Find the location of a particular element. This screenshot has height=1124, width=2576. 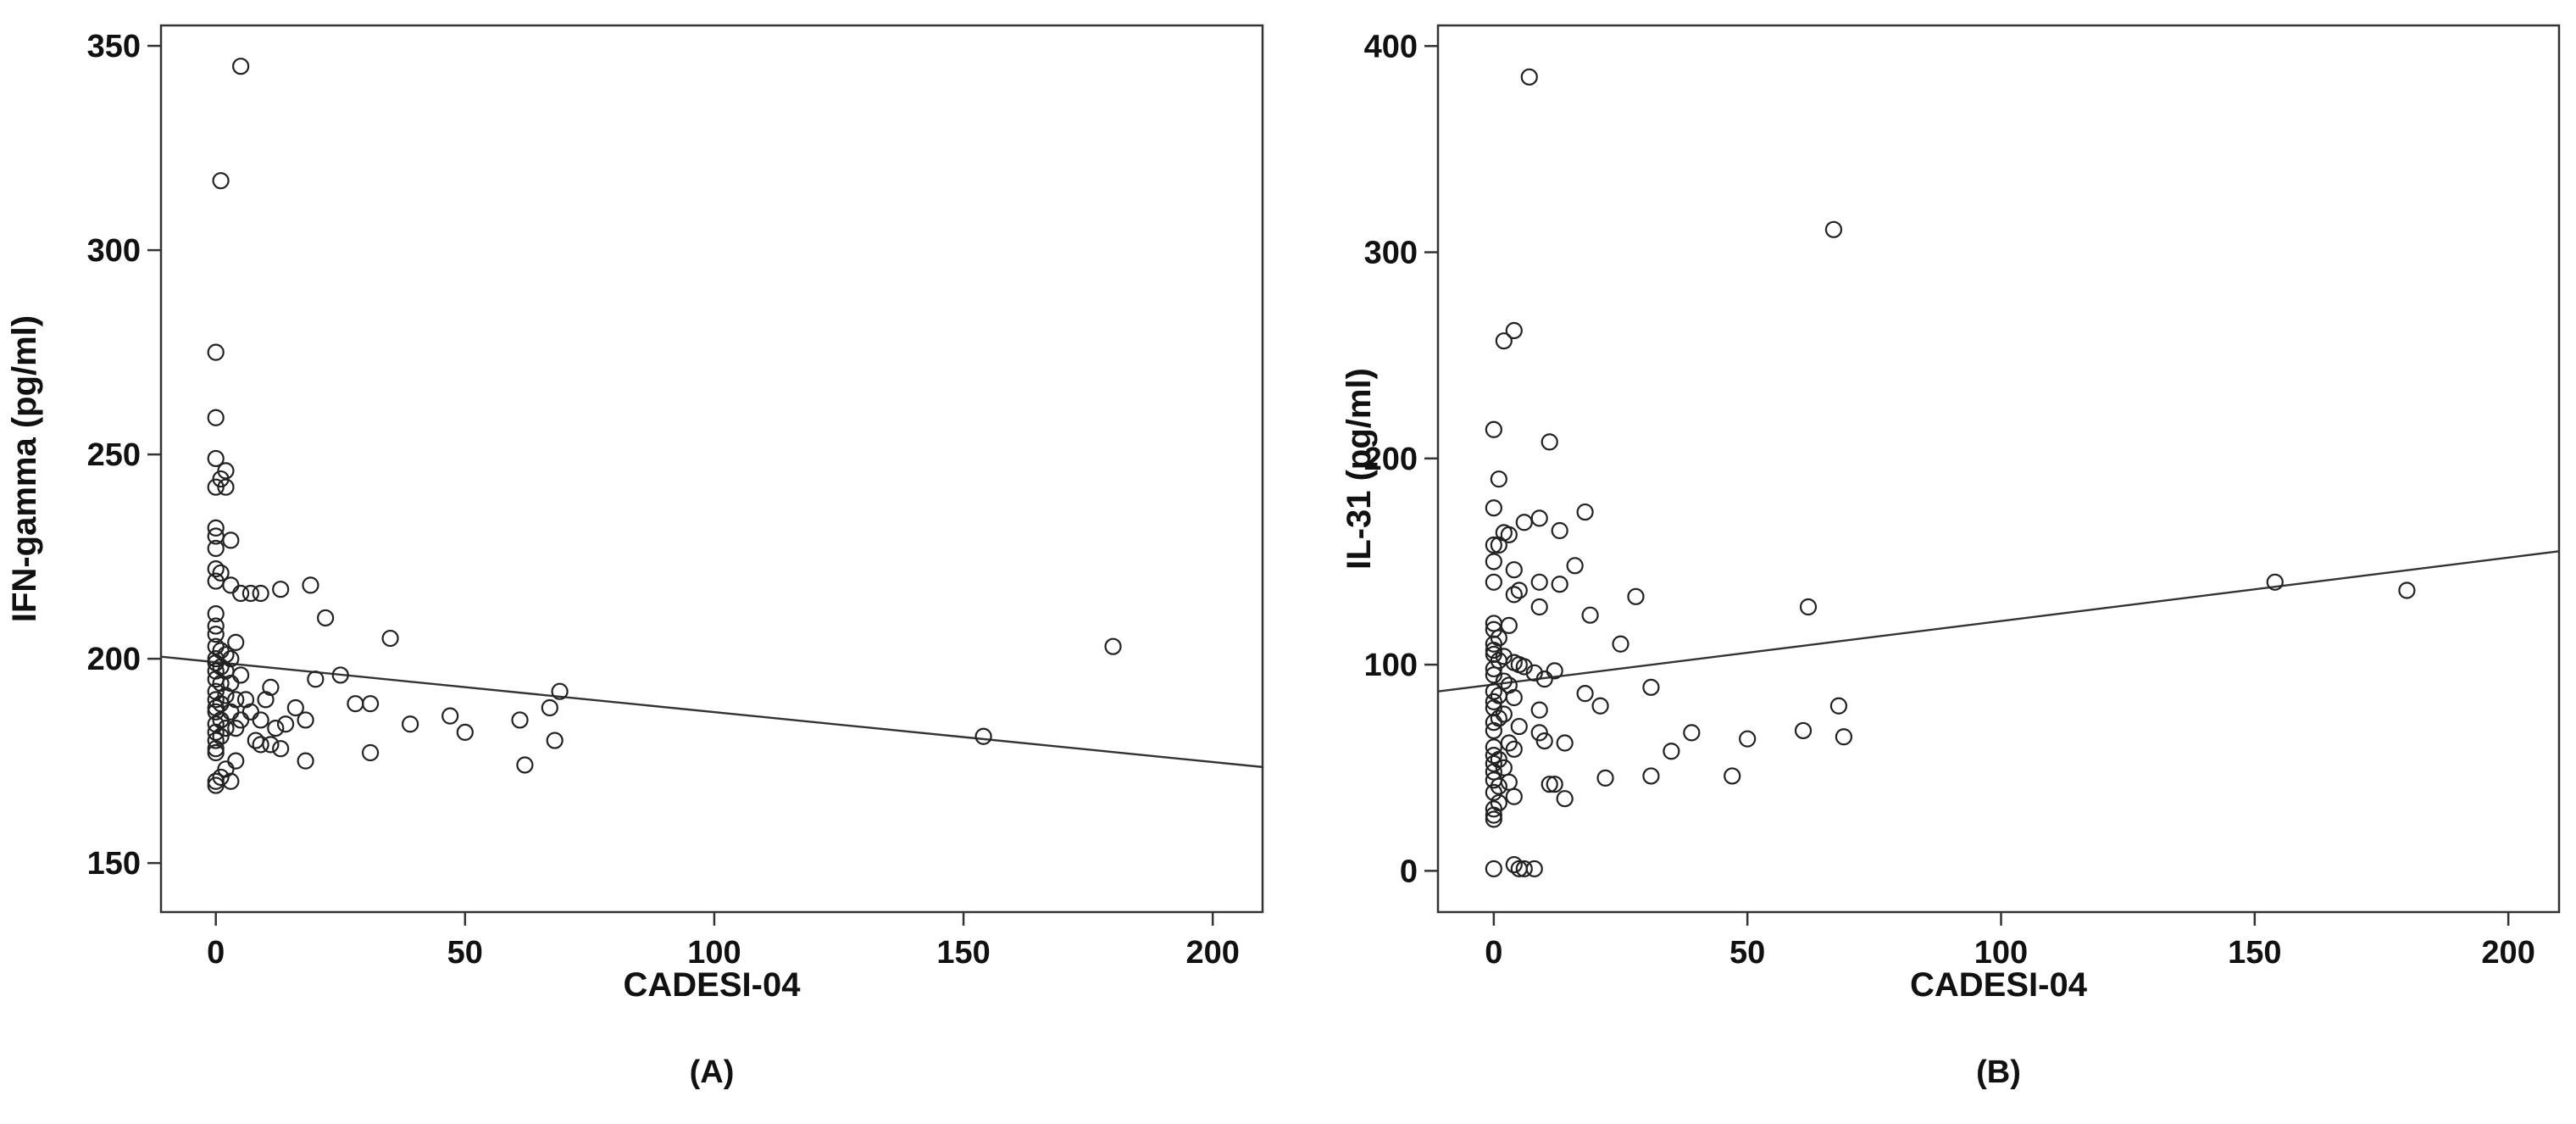

x-tick-label: 200 is located at coordinates (2507, 953).